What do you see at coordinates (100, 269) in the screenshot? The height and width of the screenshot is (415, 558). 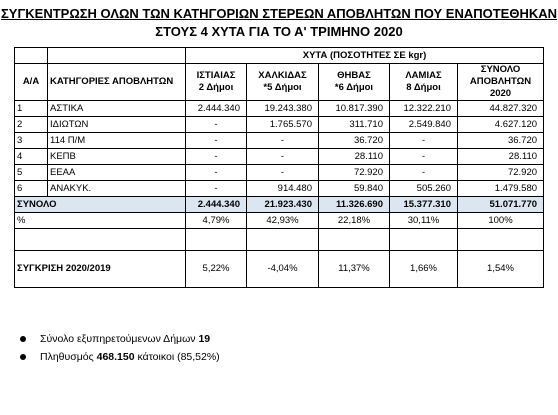 I see `comparison-label: ΣΥΓΚΡΙΣΗ 2020/2019` at bounding box center [100, 269].